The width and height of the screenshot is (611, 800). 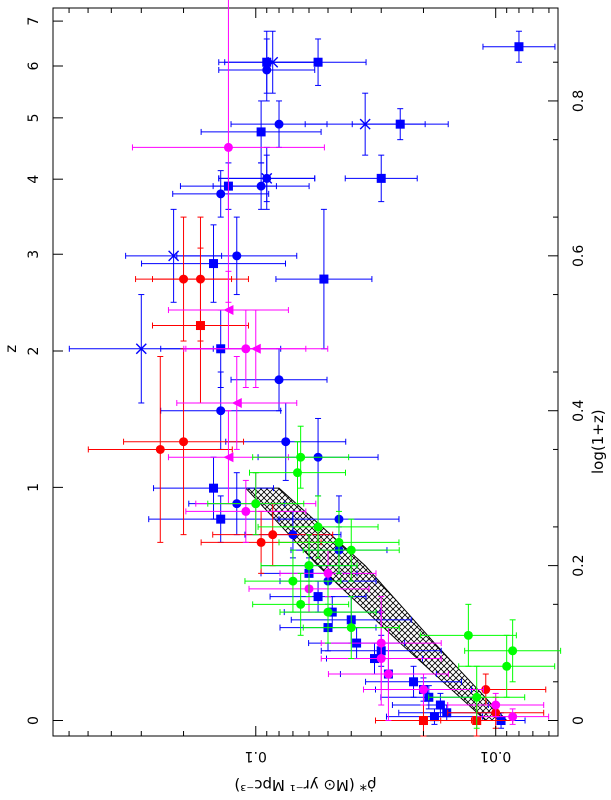 I want to click on z-tick-label: 5, so click(x=34, y=117).